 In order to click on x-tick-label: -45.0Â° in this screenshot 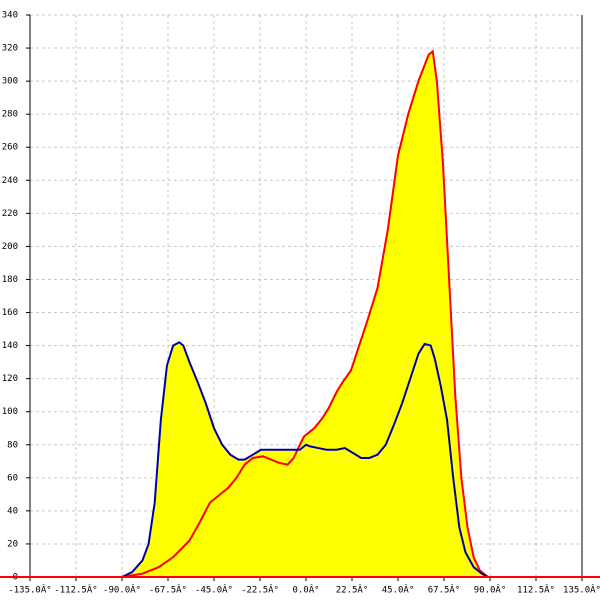, I will do `click(214, 590)`.